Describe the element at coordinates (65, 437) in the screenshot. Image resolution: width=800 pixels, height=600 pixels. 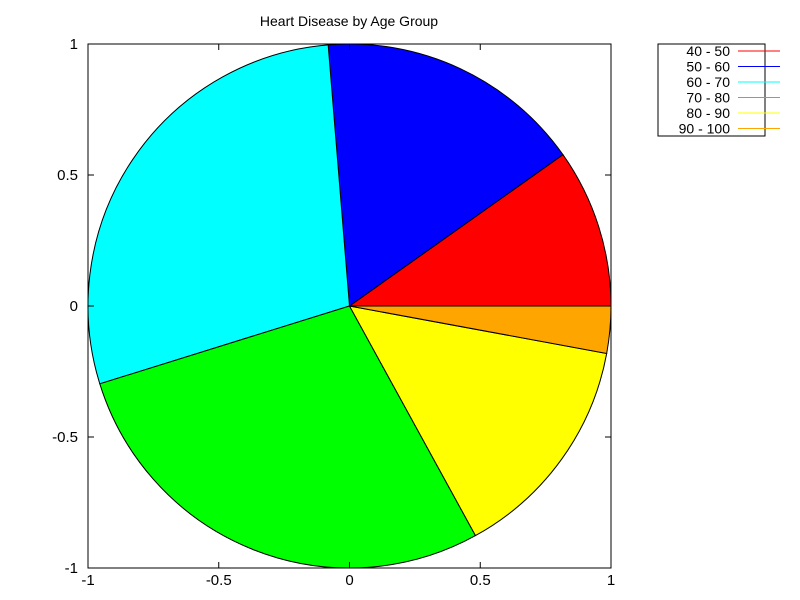
I see `y-tick-label: -0.5` at that location.